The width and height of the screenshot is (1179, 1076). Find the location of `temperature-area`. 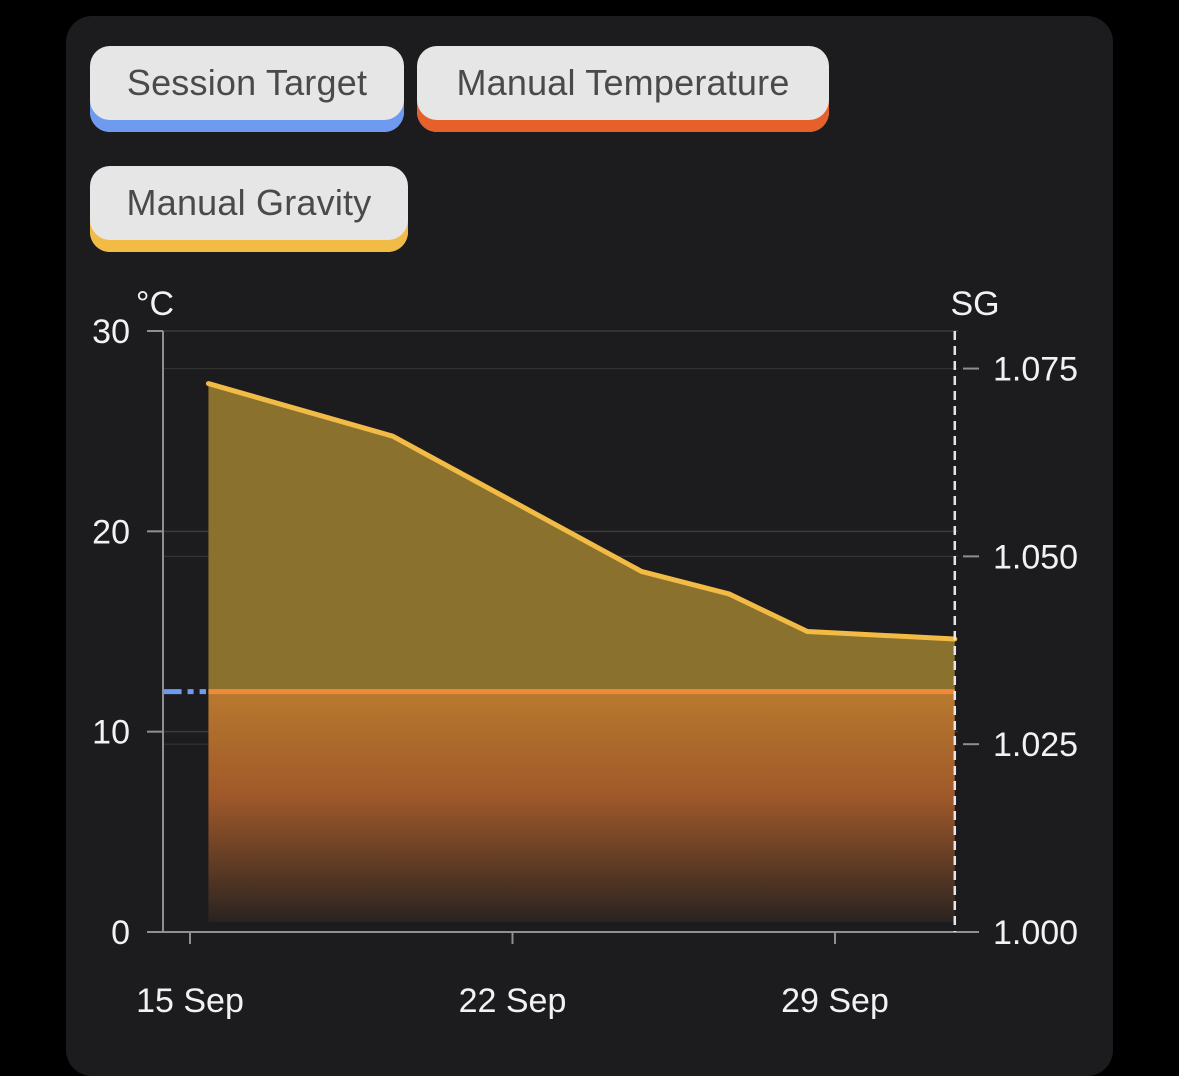

temperature-area is located at coordinates (581, 806).